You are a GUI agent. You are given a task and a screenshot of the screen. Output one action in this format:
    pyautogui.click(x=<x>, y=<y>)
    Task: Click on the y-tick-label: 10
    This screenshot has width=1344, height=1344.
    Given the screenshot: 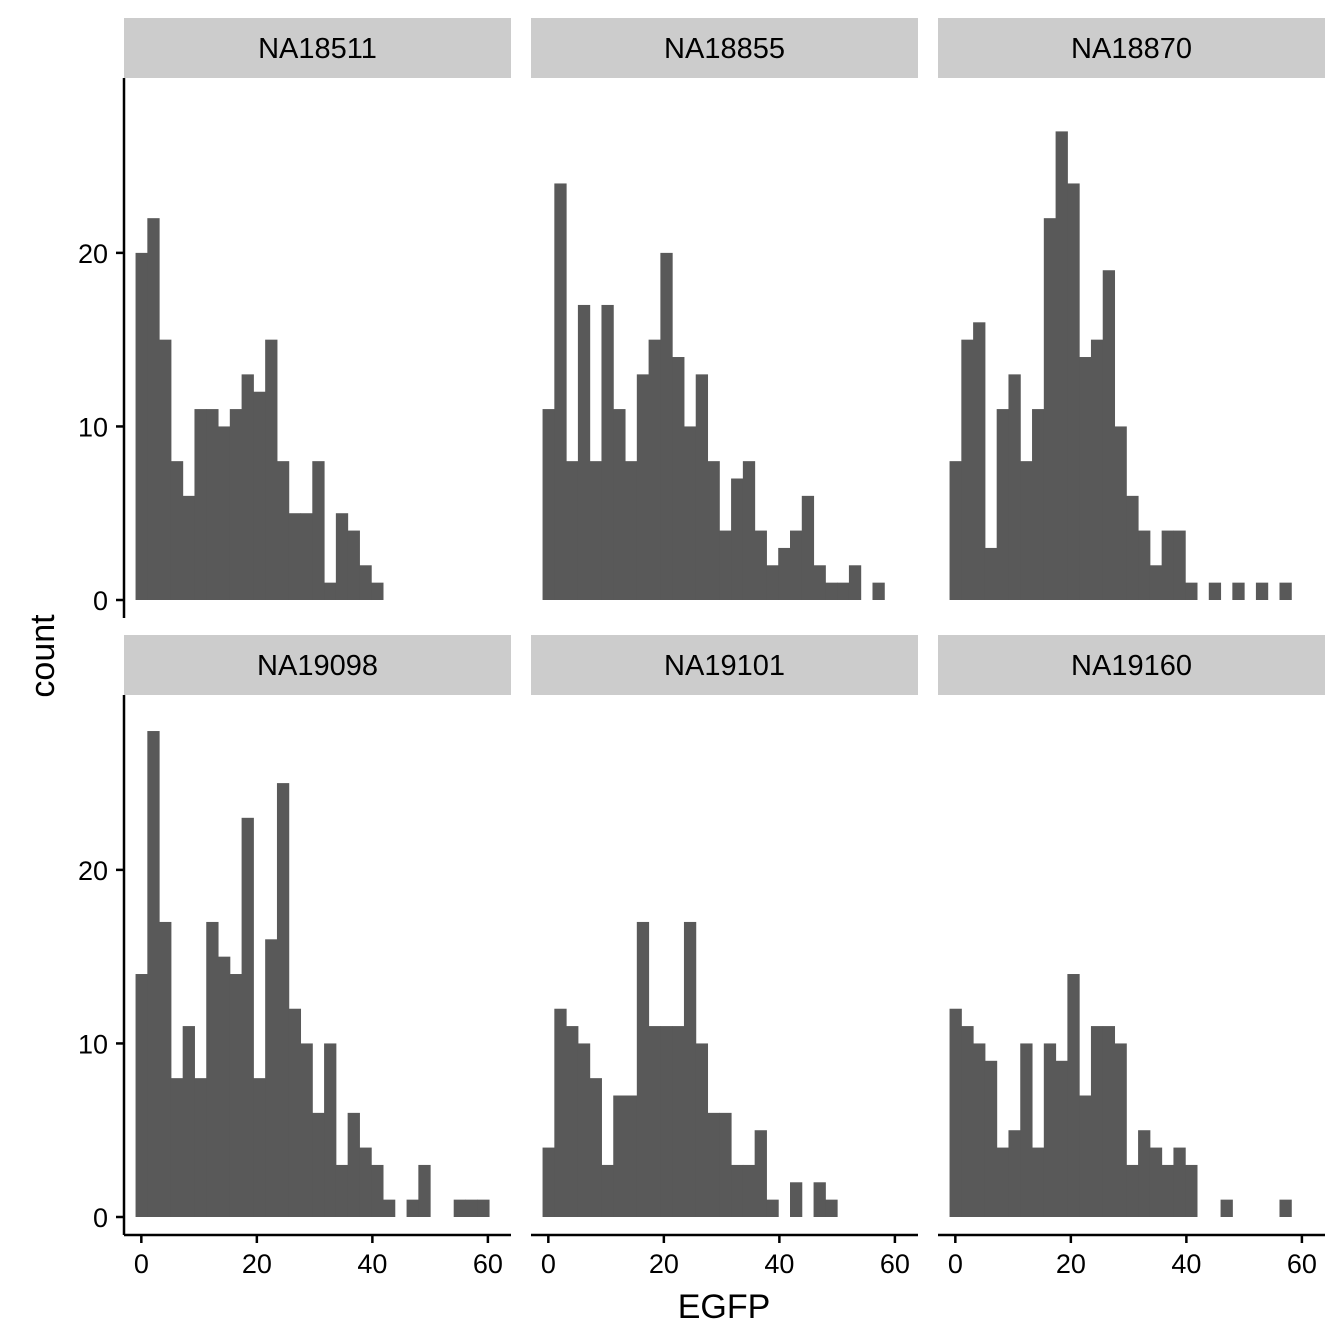 What is the action you would take?
    pyautogui.click(x=93, y=1044)
    